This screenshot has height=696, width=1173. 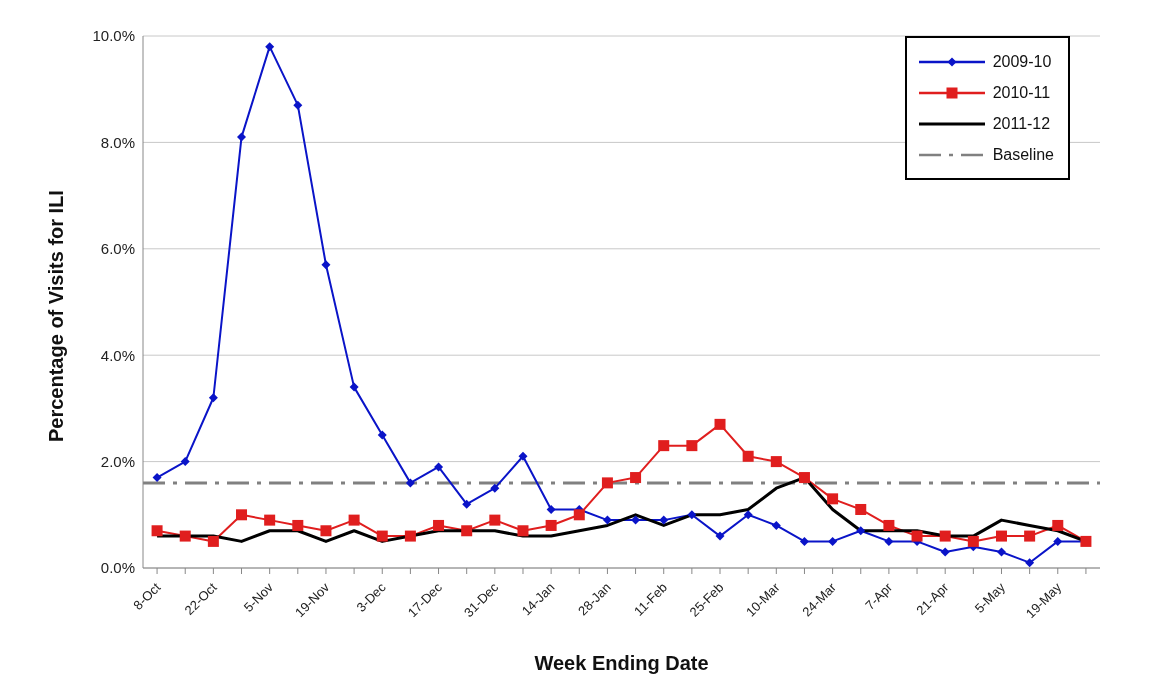 I want to click on legend-label: 2011-12, so click(x=1021, y=123).